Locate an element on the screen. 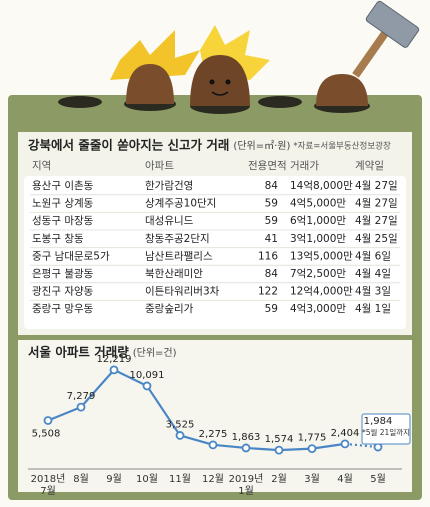 This screenshot has height=507, width=430. table-cell: 중구 남대문로5가 is located at coordinates (71, 256).